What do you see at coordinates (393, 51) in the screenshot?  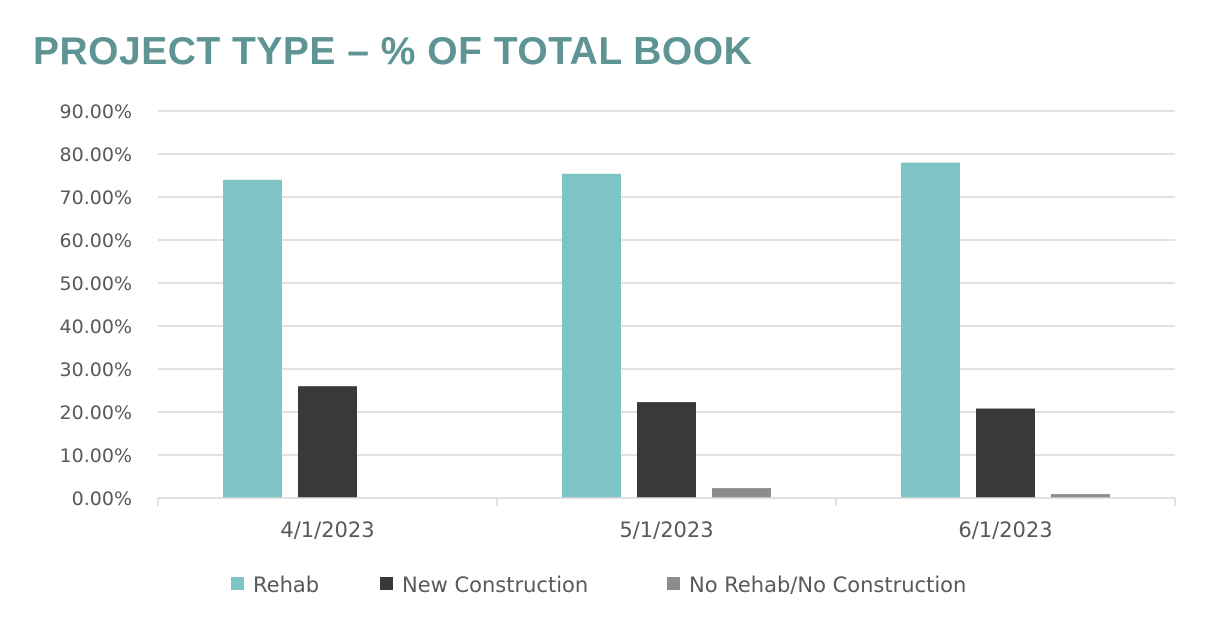 I see `chart-title: PROJECT TYPE – % OF TOTAL BOOK` at bounding box center [393, 51].